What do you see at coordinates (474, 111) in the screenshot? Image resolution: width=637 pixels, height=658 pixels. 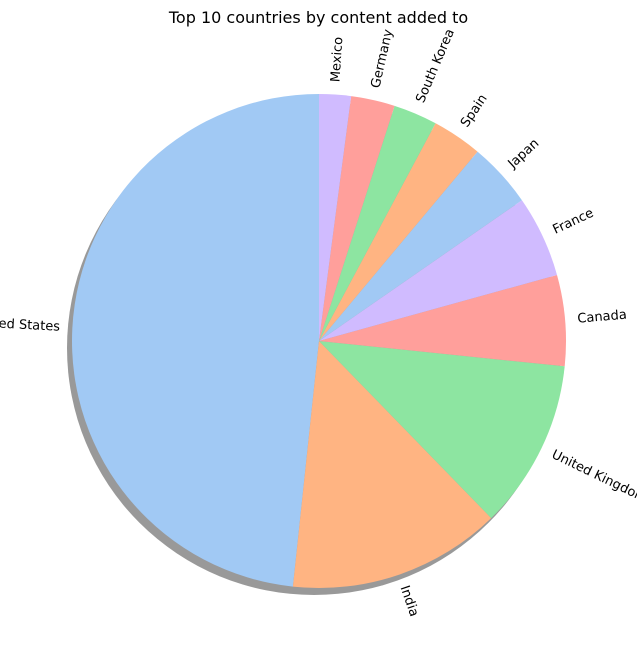 I see `slice-label-spain: Spain` at bounding box center [474, 111].